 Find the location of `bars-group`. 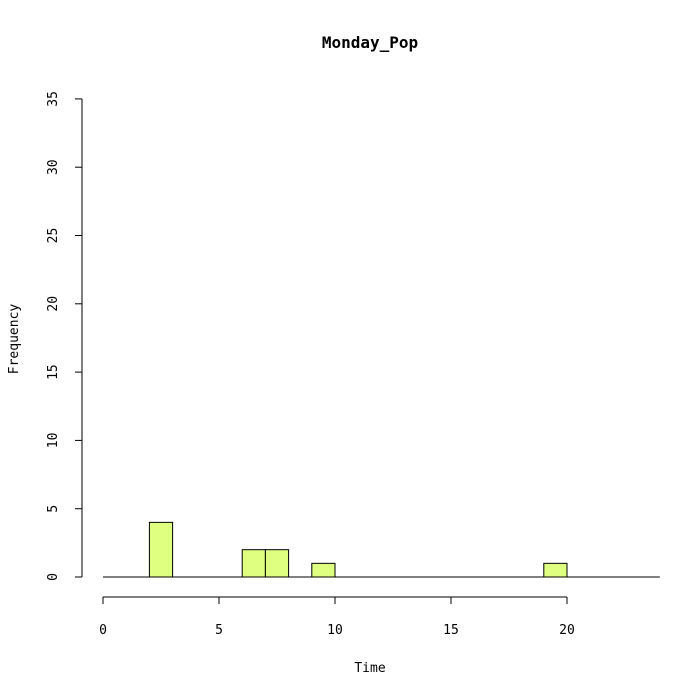

bars-group is located at coordinates (381, 549).